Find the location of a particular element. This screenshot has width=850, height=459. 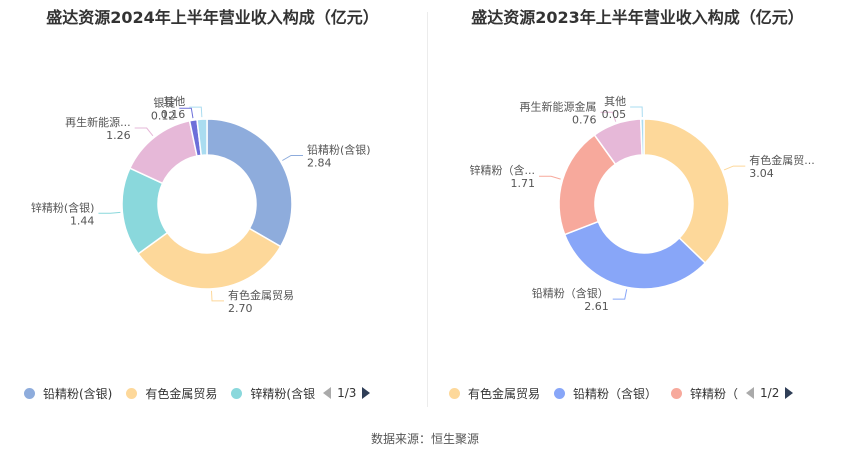

slice-value-label: 0.76 is located at coordinates (584, 119).